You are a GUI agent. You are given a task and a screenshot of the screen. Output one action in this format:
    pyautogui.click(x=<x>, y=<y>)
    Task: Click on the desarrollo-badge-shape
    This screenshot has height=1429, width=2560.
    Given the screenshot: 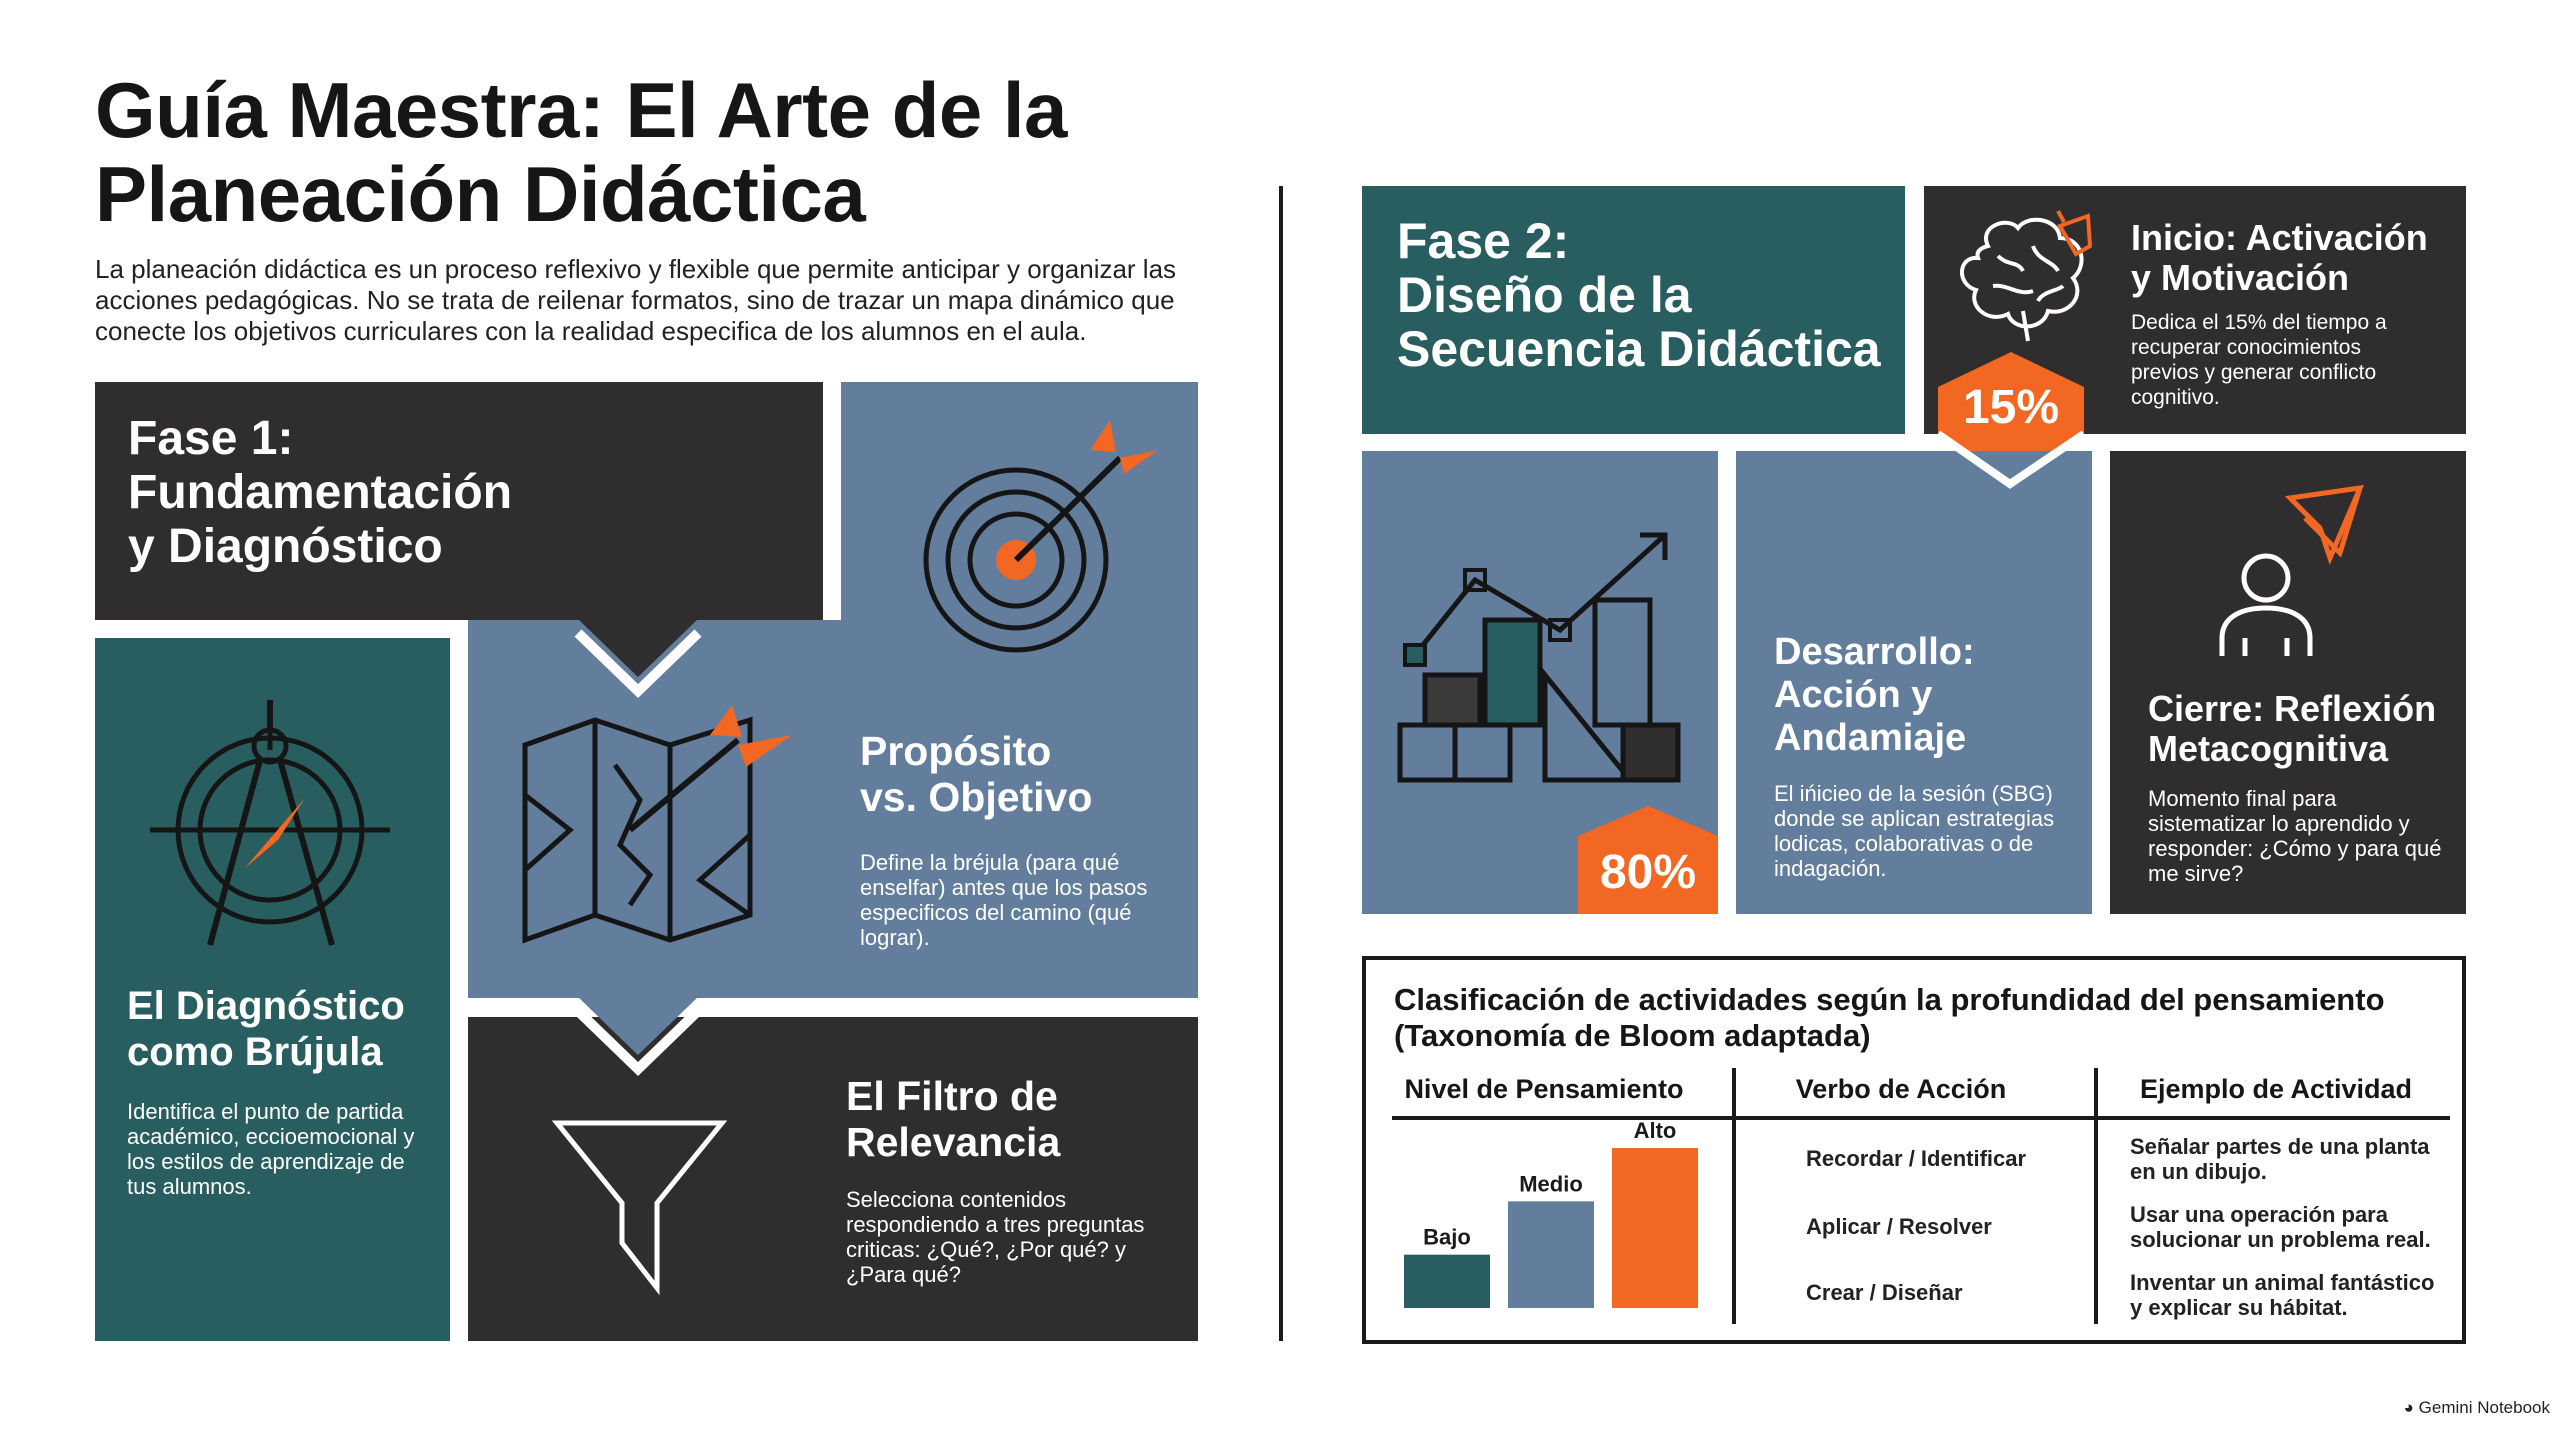 What is the action you would take?
    pyautogui.click(x=1648, y=860)
    